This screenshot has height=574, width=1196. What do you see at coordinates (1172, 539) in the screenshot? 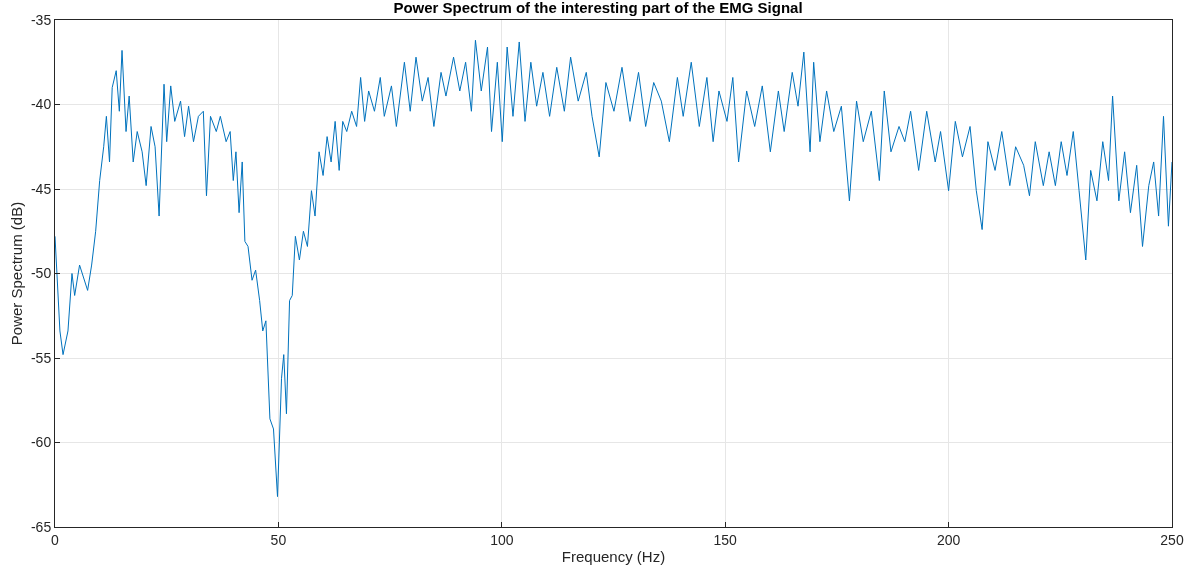
I see `x-tick-label: 250` at bounding box center [1172, 539].